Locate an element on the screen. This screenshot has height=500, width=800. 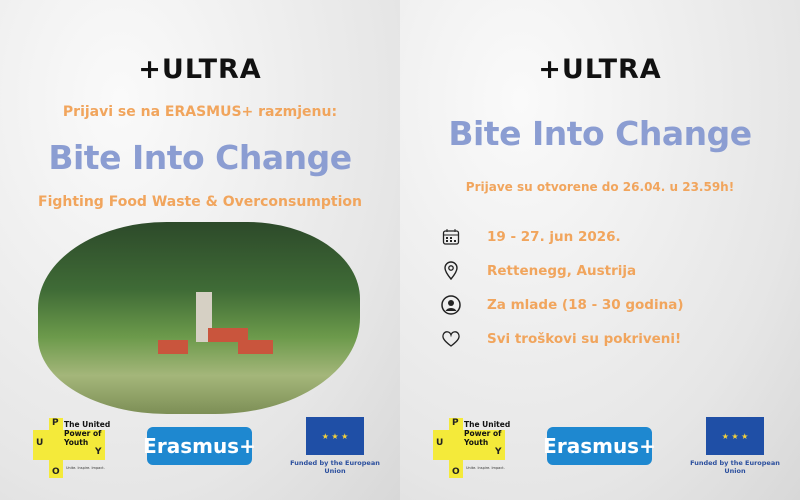
age-item: Za mlade (18 - 30 godina) is located at coordinates (562, 305).